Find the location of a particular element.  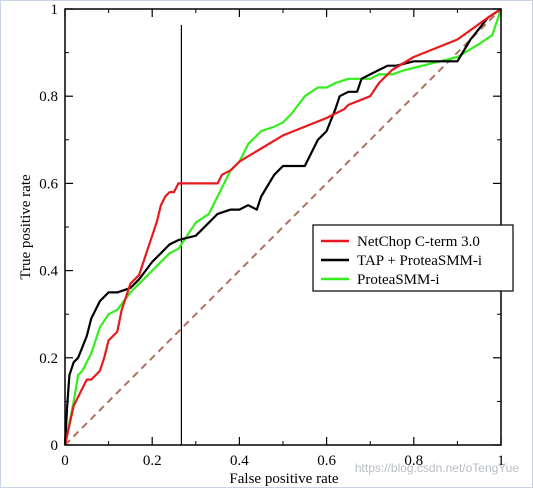

y-axis-title: True positive rate is located at coordinates (26, 227).